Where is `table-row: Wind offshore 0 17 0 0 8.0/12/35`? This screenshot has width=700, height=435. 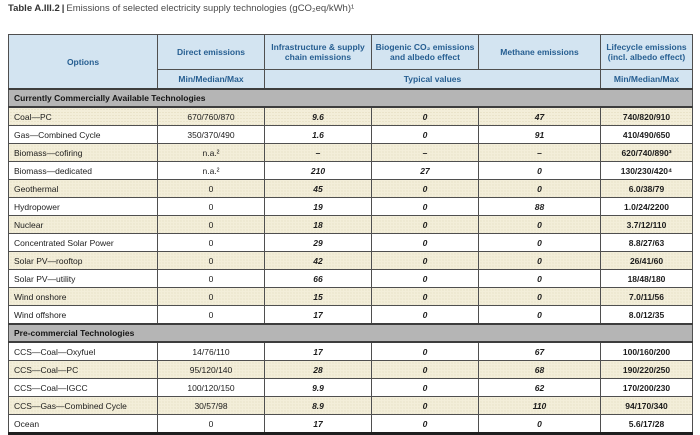 table-row: Wind offshore 0 17 0 0 8.0/12/35 is located at coordinates (350, 315).